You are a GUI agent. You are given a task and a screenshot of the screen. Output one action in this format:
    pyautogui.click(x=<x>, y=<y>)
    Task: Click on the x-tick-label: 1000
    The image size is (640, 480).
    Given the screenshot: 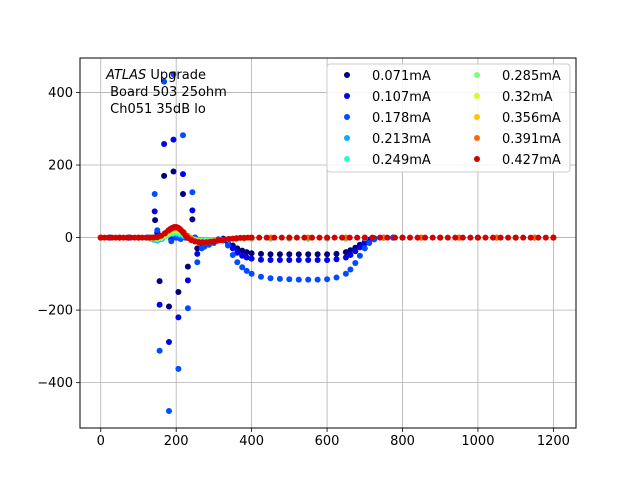 What is the action you would take?
    pyautogui.click(x=477, y=441)
    